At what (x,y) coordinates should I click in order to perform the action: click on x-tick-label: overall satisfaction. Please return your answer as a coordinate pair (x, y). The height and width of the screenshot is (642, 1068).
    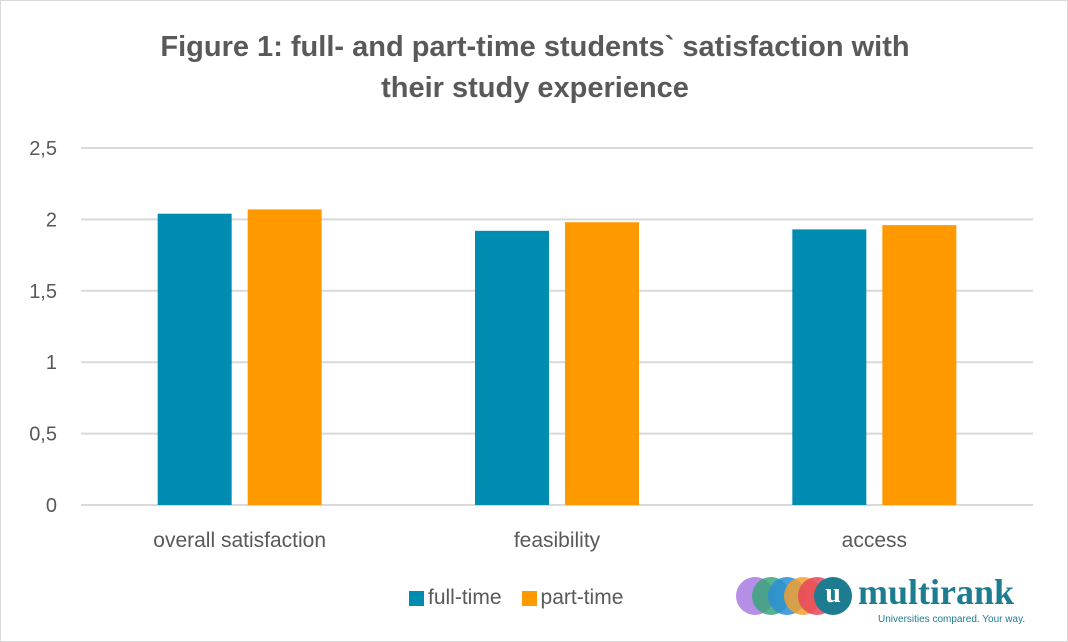
    Looking at the image, I should click on (239, 540).